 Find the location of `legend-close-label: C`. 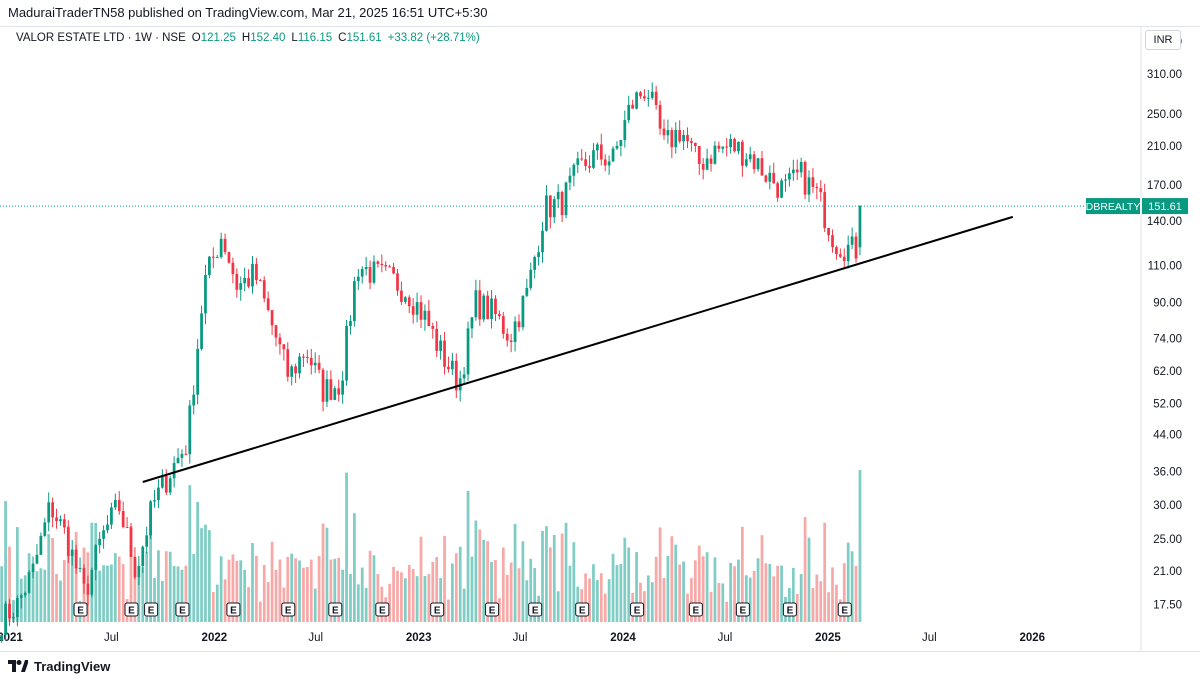

legend-close-label: C is located at coordinates (342, 38).